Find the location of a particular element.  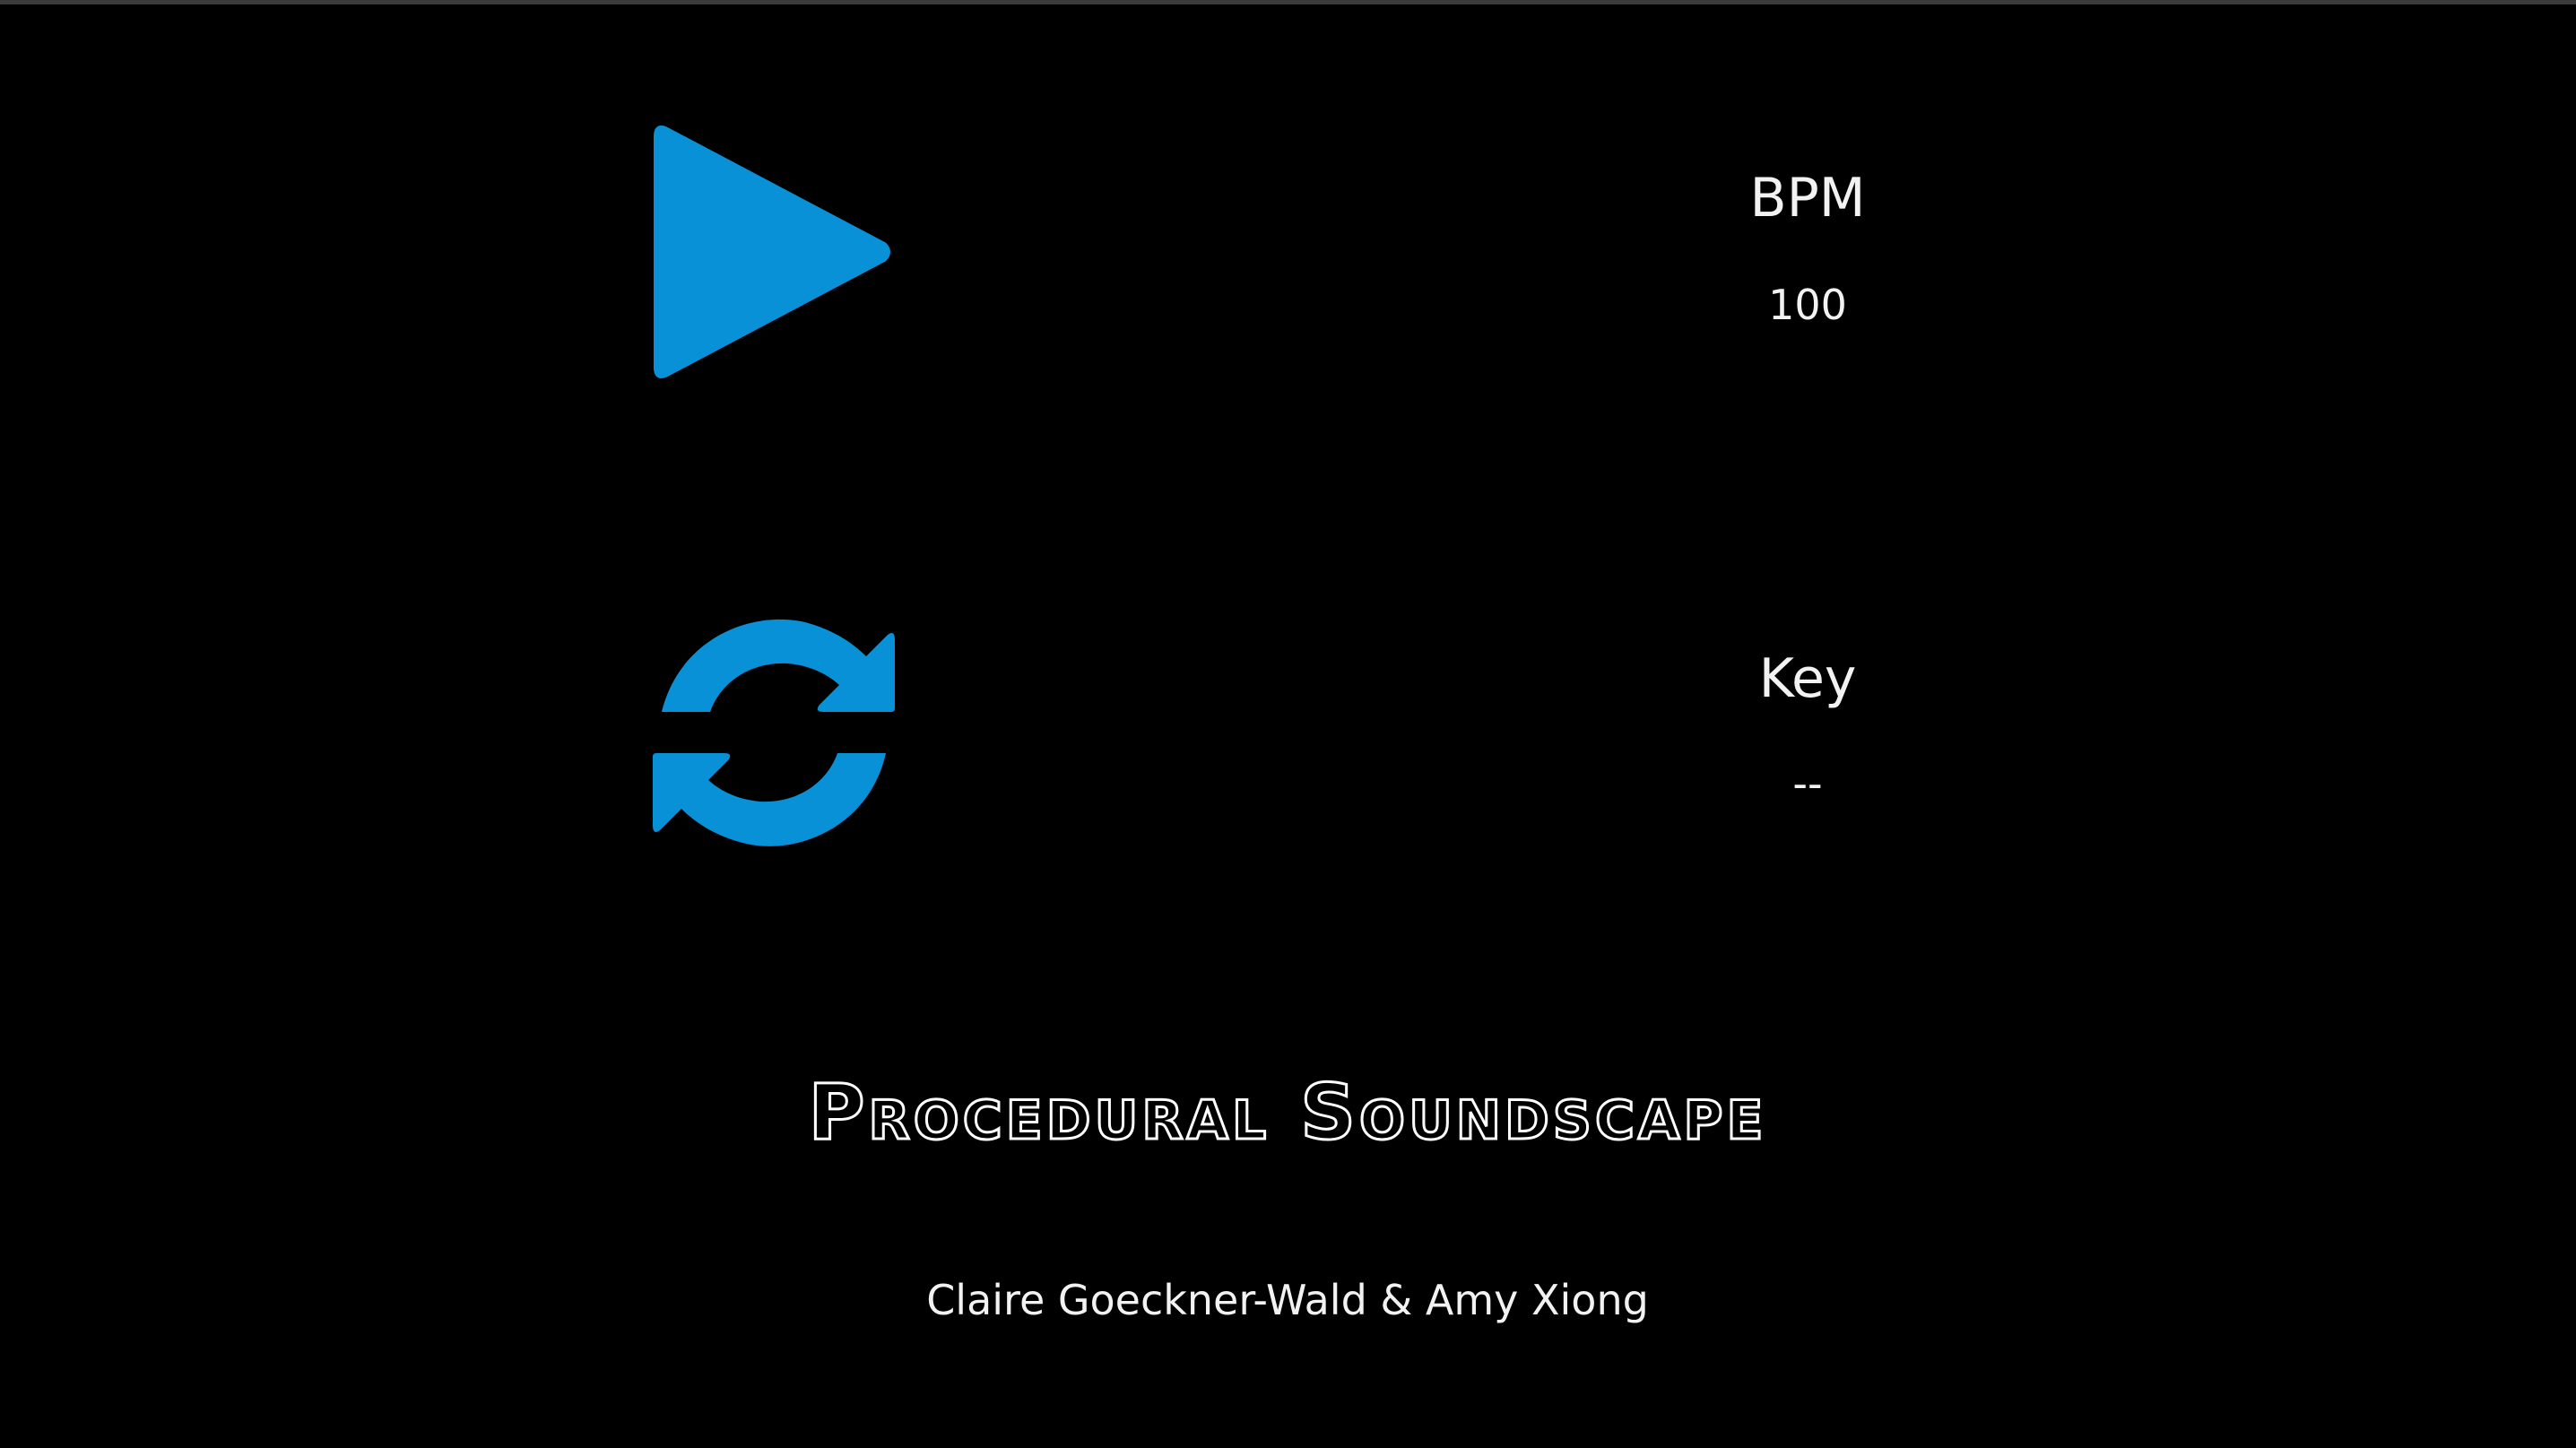

regenerate-button is located at coordinates (774, 733).